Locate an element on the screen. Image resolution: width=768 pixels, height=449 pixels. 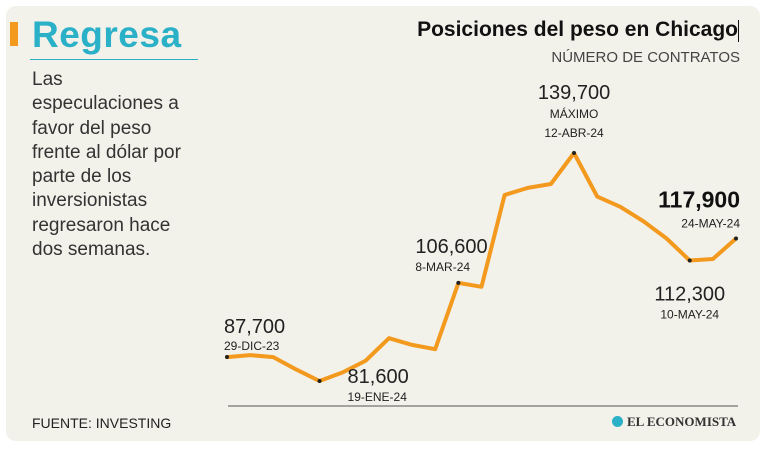
data-label-value: 81,600 is located at coordinates (378, 377).